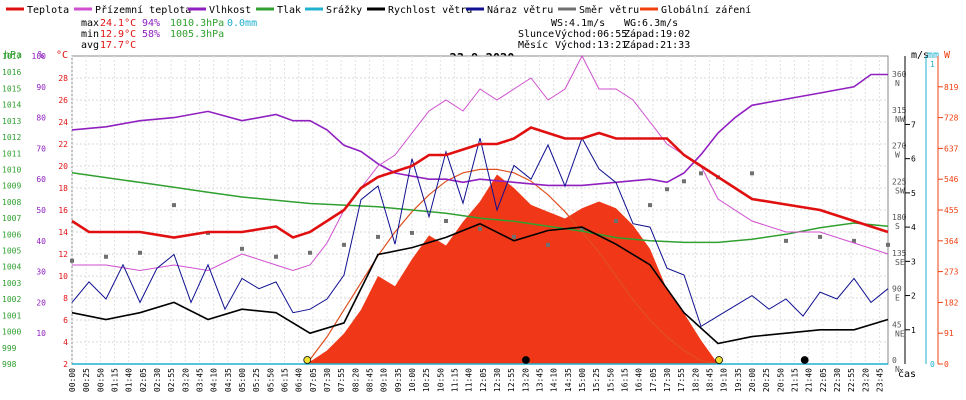  Describe the element at coordinates (242, 380) in the screenshot. I see `x-tick-label: 05:00` at that location.